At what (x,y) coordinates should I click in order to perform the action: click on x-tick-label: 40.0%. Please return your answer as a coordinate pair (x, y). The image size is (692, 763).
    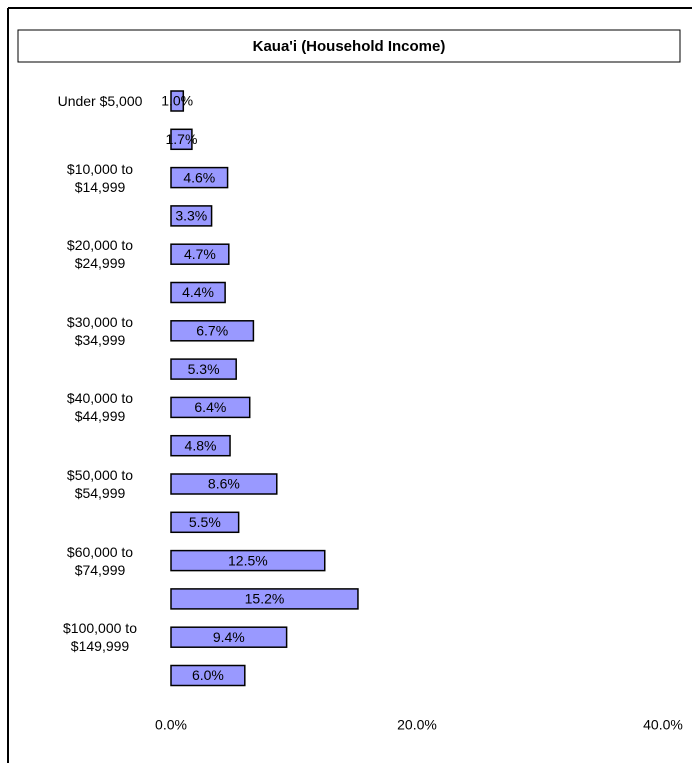
    Looking at the image, I should click on (663, 725).